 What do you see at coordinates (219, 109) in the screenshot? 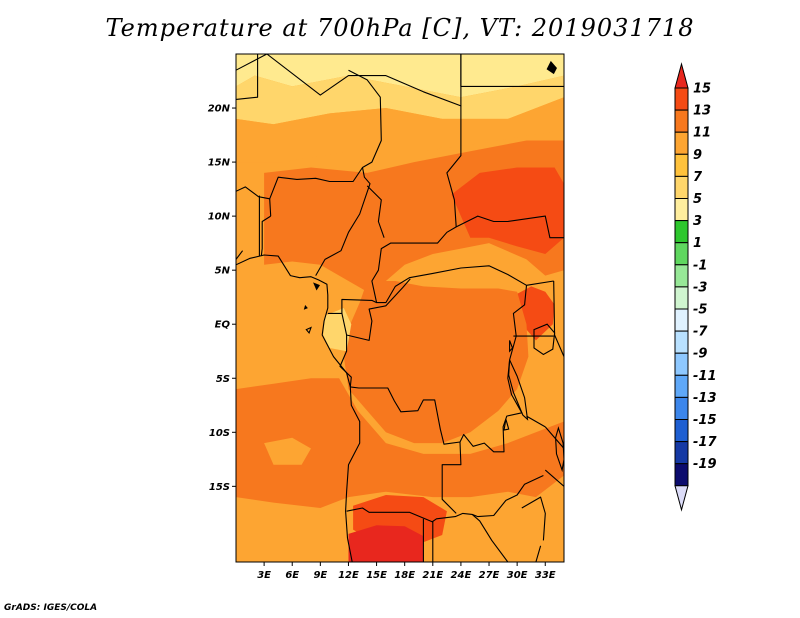
I see `lat-tick-label: 20N` at bounding box center [219, 109].